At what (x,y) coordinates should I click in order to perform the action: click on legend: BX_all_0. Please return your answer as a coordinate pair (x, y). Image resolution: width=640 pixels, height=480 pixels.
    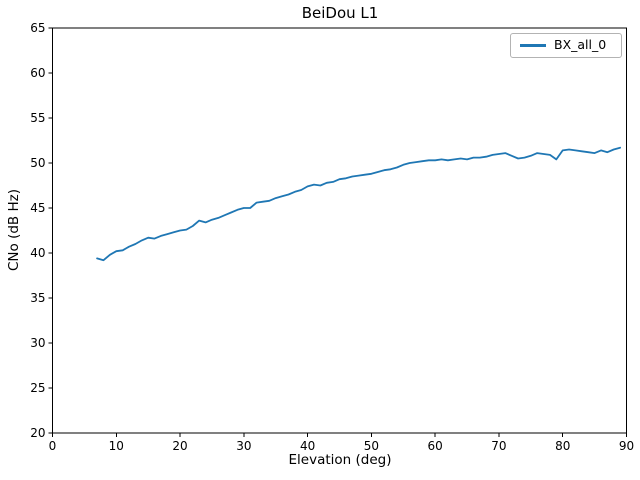
    Looking at the image, I should click on (566, 45).